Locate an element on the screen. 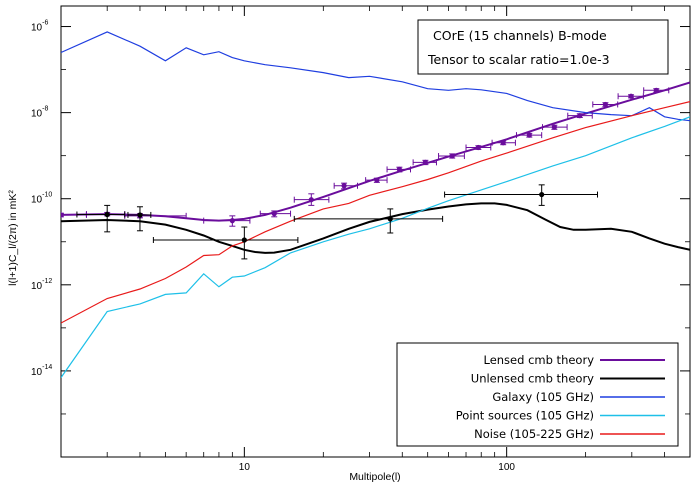  y-tick-label: 10⁻¹⁰ is located at coordinates (41, 199).